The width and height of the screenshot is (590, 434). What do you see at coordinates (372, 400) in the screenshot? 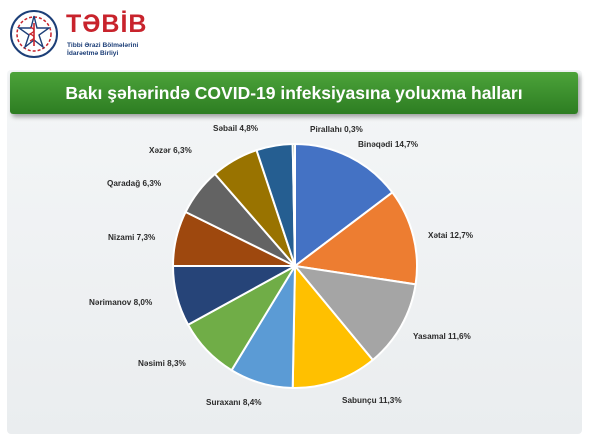
I see `slice-label: Sabunçu 11,3%` at bounding box center [372, 400].